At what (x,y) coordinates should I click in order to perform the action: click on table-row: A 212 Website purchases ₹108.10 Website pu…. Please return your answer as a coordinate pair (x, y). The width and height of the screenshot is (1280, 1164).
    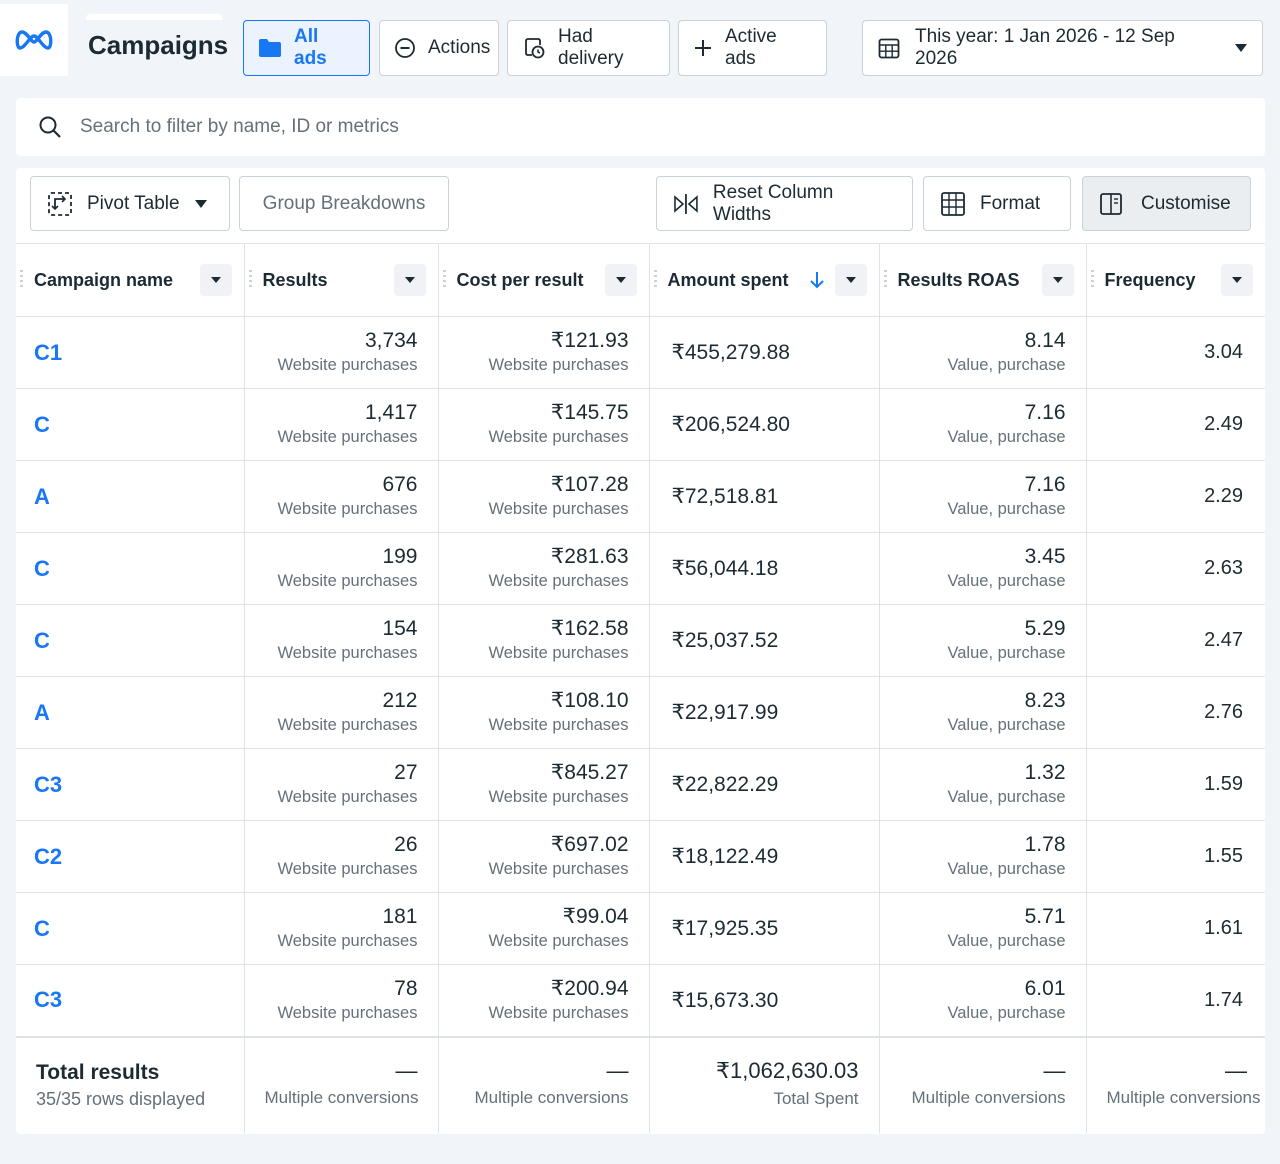
    Looking at the image, I should click on (640, 712).